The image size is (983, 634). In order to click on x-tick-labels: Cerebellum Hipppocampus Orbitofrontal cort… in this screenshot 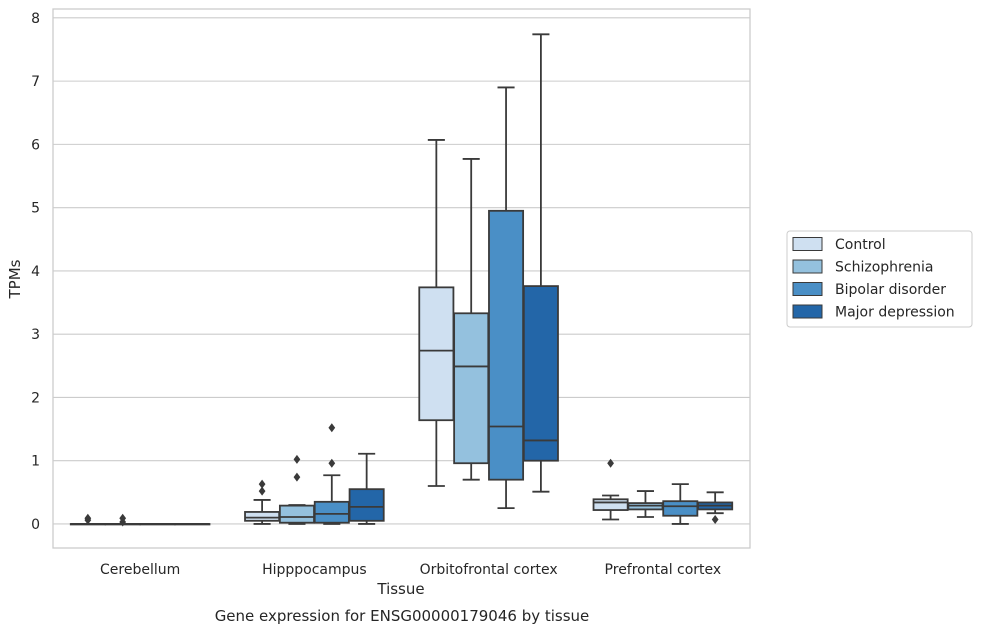, I will do `click(410, 570)`.